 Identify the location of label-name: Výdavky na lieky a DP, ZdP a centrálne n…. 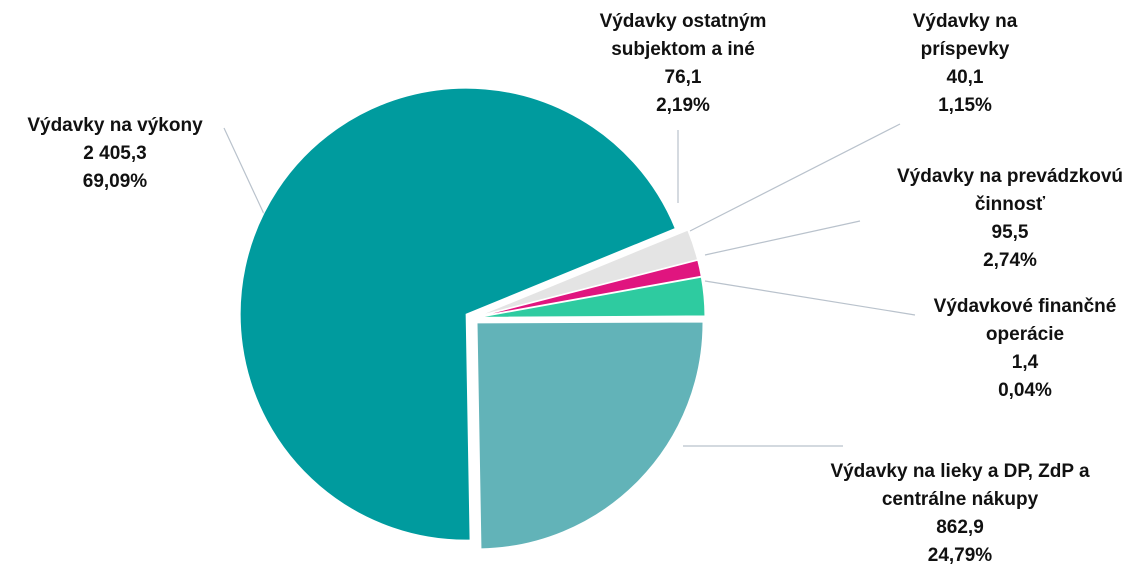
(960, 485).